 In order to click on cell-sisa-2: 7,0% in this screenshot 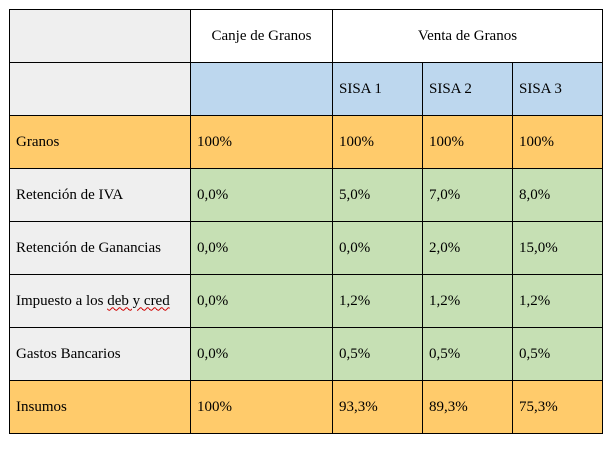, I will do `click(467, 195)`.